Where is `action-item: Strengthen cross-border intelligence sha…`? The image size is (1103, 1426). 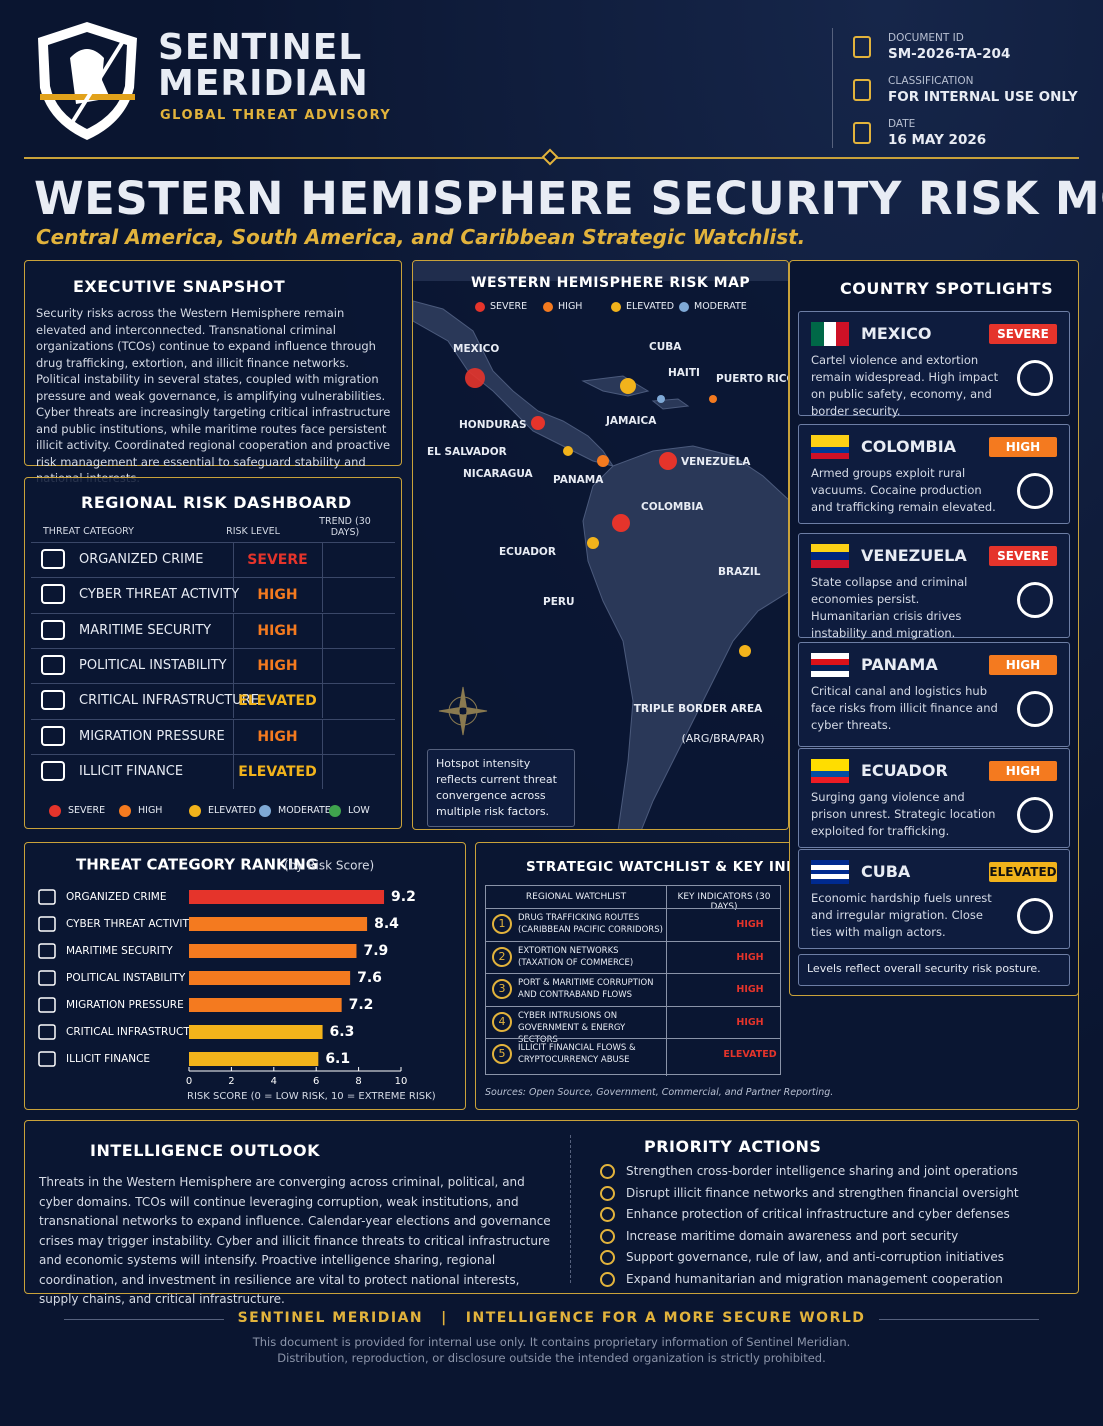
action-item: Strengthen cross-border intelligence sha… is located at coordinates (835, 1175).